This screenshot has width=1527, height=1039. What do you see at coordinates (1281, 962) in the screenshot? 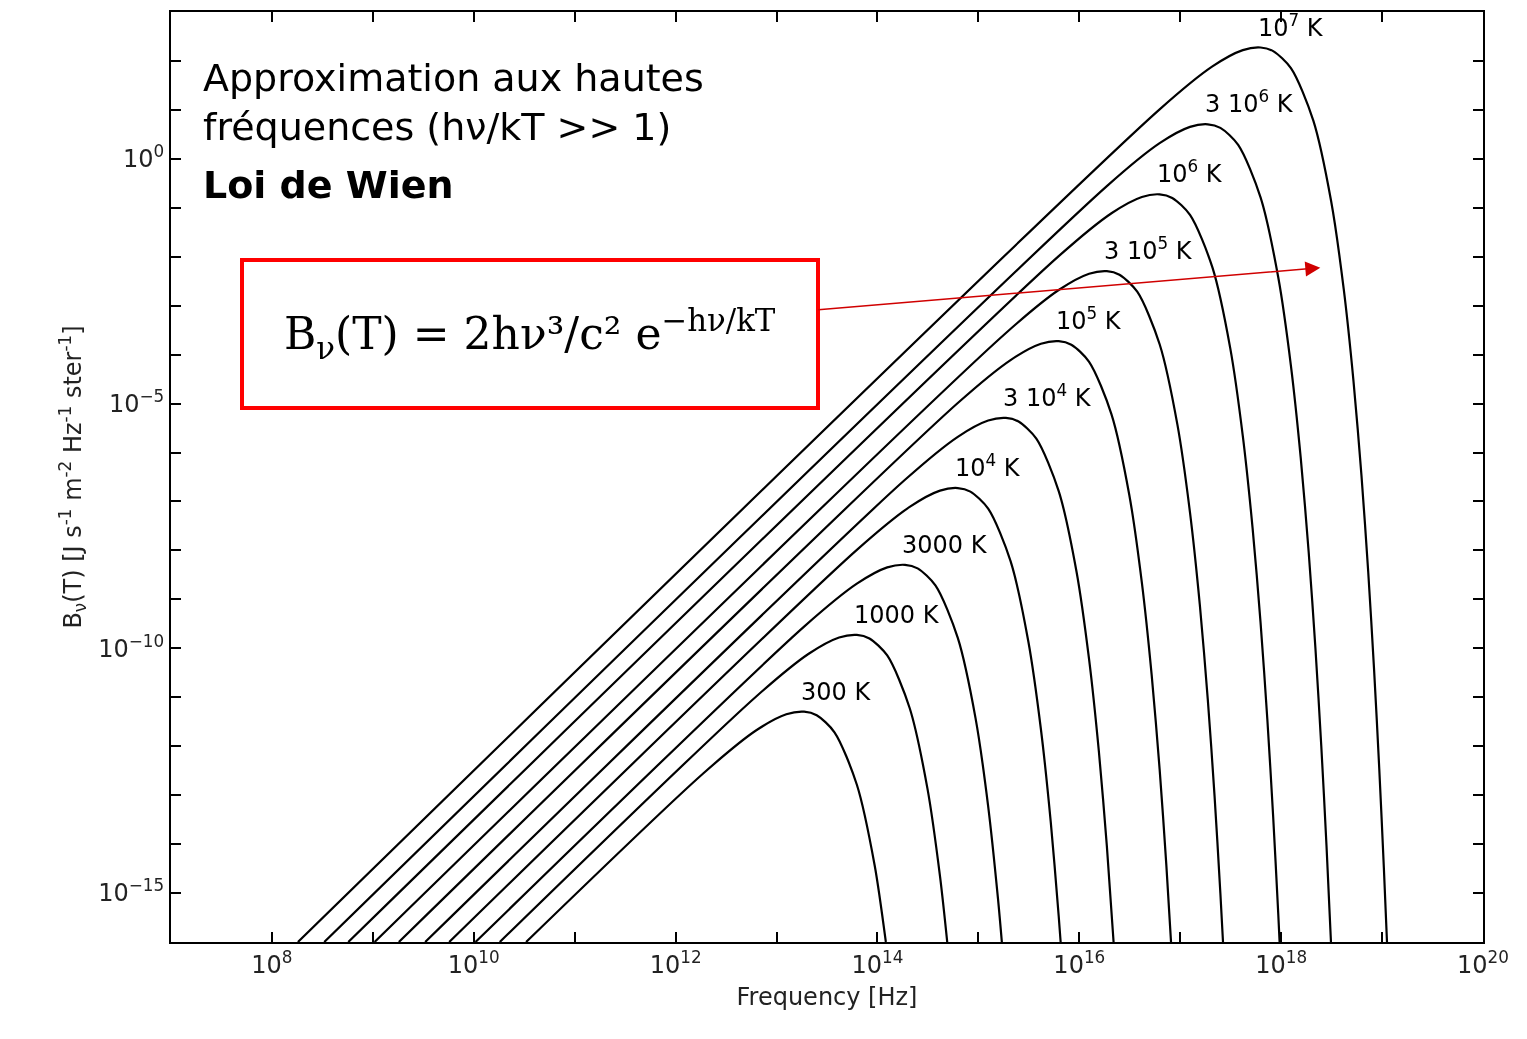
I see `x-tick-label: 10$^{18}$` at bounding box center [1281, 962].